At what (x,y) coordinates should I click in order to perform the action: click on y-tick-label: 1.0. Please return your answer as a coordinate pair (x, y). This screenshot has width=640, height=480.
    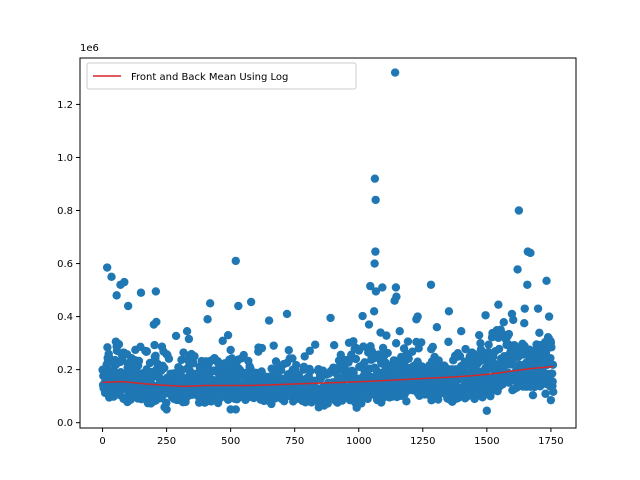
    Looking at the image, I should click on (65, 158).